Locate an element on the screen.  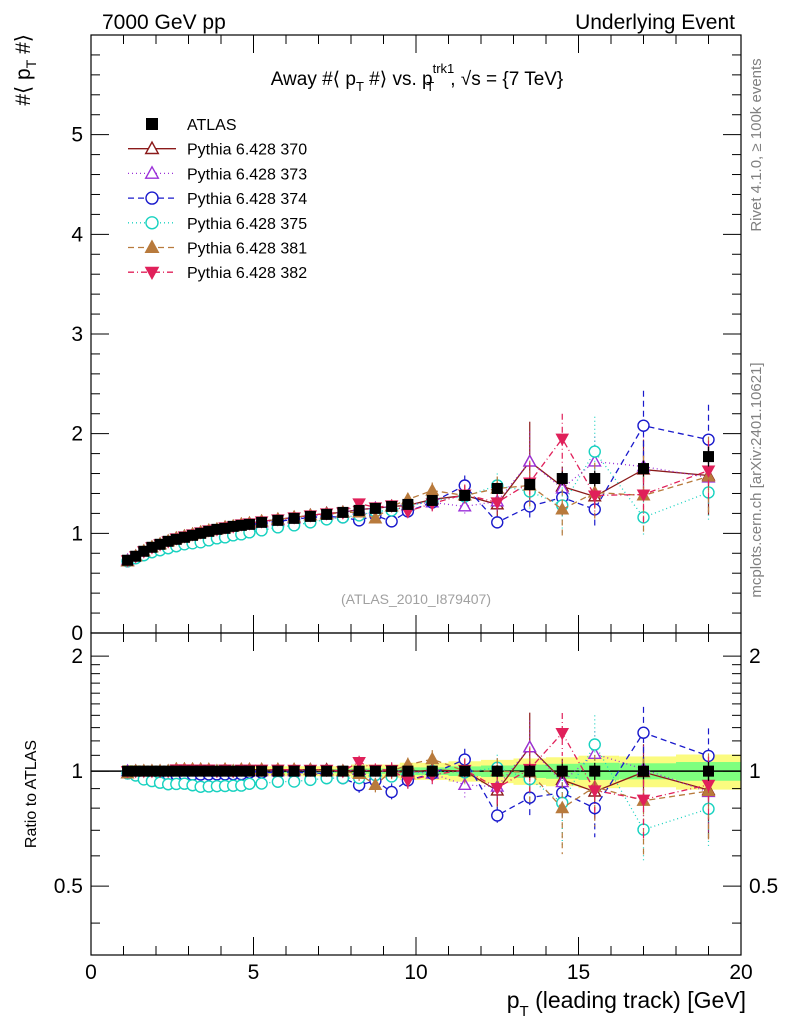
legend-item: Pythia 6.428 370 is located at coordinates (217, 149).